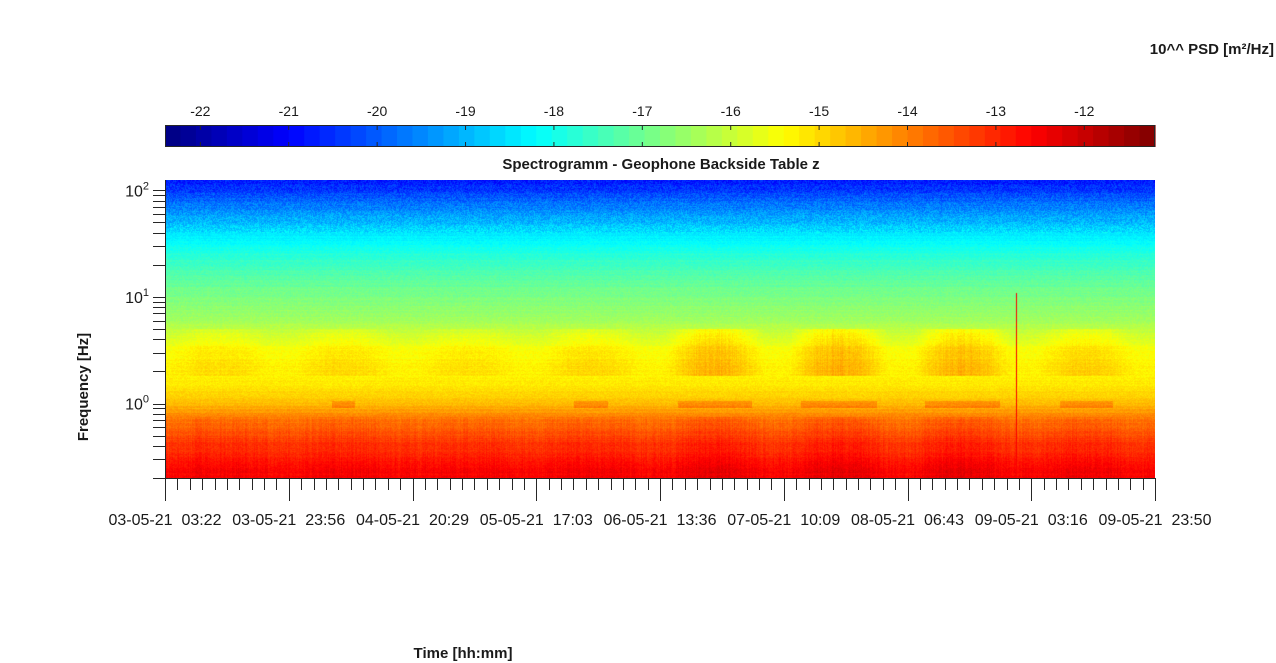  Describe the element at coordinates (137, 190) in the screenshot. I see `y-tick-label: 10²` at that location.